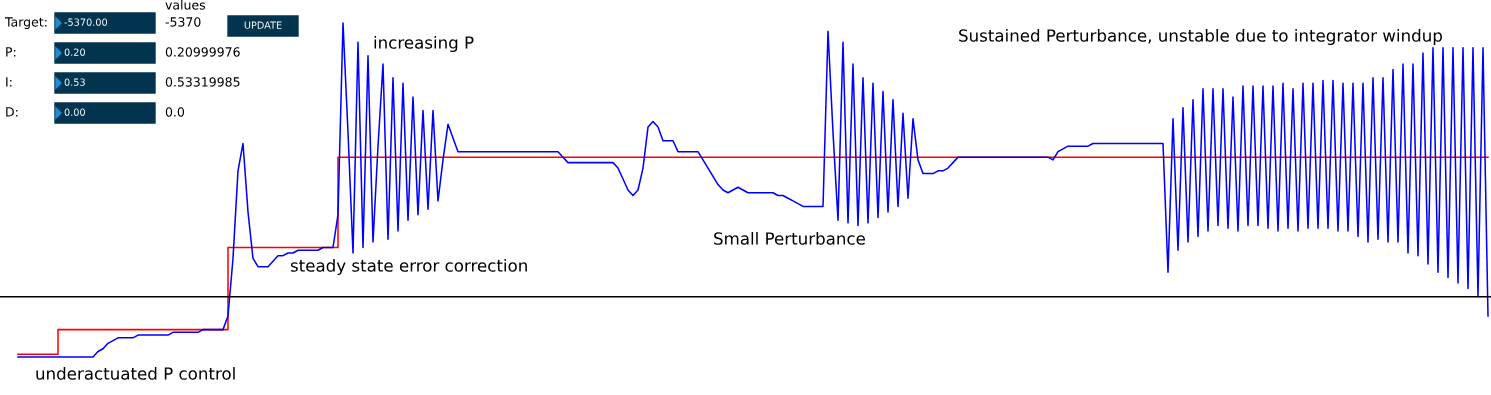 The height and width of the screenshot is (395, 1491). Describe the element at coordinates (183, 22) in the screenshot. I see `annotation: -5370` at that location.